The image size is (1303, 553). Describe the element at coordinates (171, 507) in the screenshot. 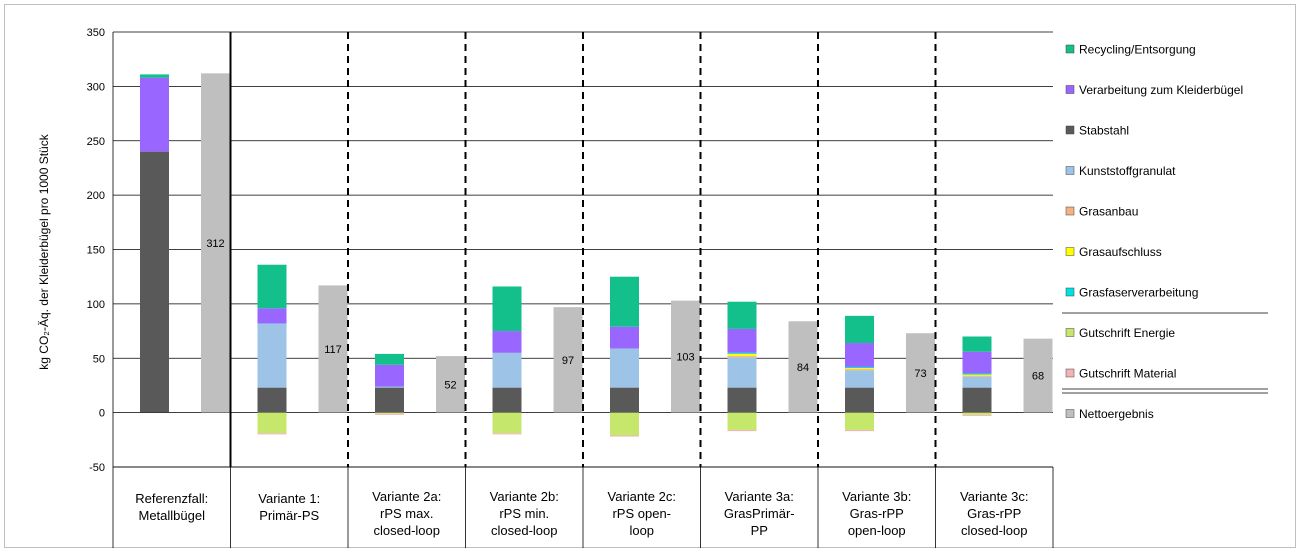

I see `x-tick-label: Referenzfall: Metallbügel` at that location.